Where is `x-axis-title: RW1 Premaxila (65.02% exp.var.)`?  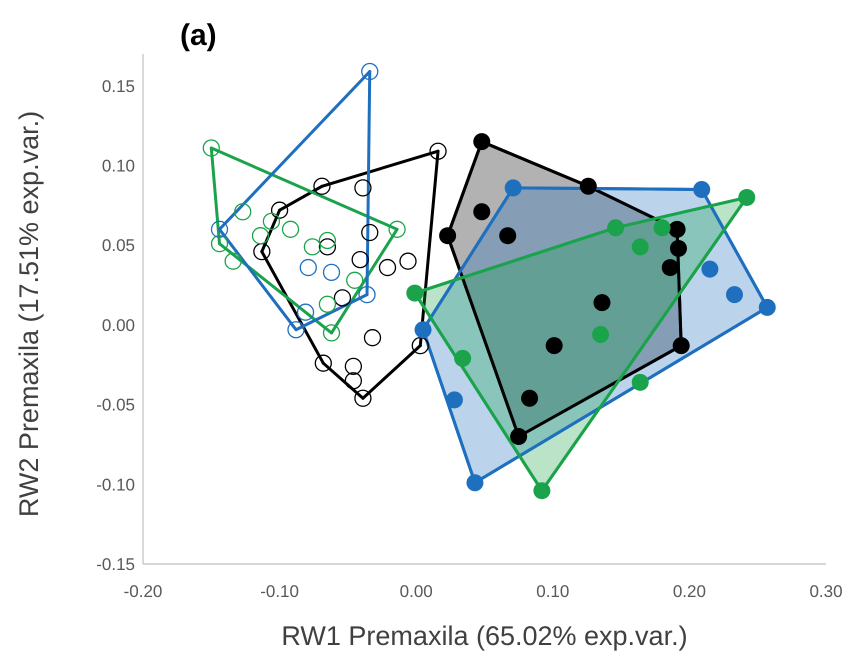 x-axis-title: RW1 Premaxila (65.02% exp.var.) is located at coordinates (484, 636).